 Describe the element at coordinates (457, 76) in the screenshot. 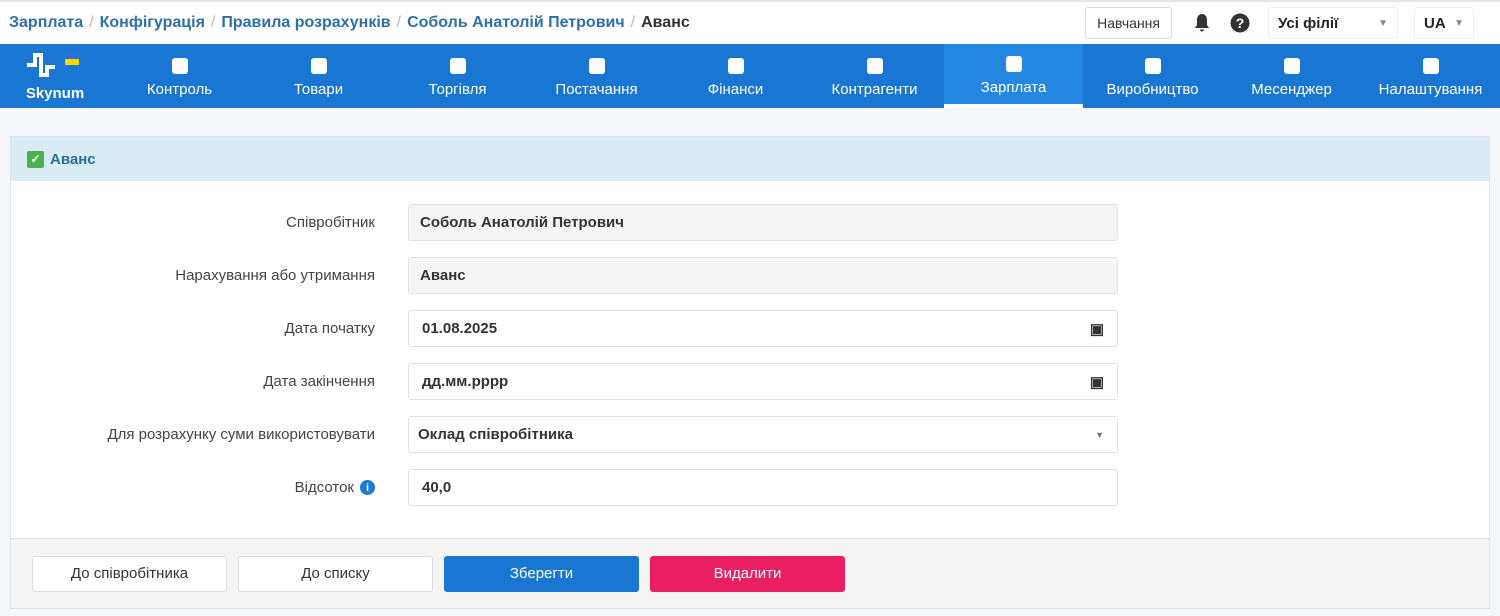

I see `nav-item: Торгівля` at that location.